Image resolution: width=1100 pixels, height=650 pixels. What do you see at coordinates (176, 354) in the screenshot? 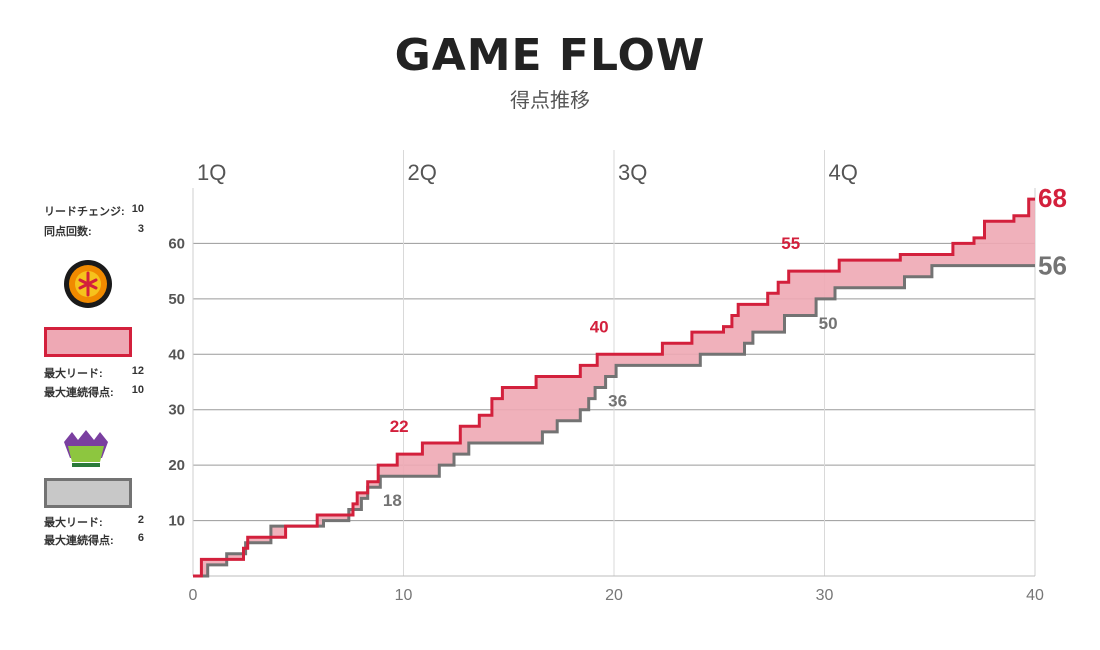
I see `y-tick-label: 40` at bounding box center [176, 354].